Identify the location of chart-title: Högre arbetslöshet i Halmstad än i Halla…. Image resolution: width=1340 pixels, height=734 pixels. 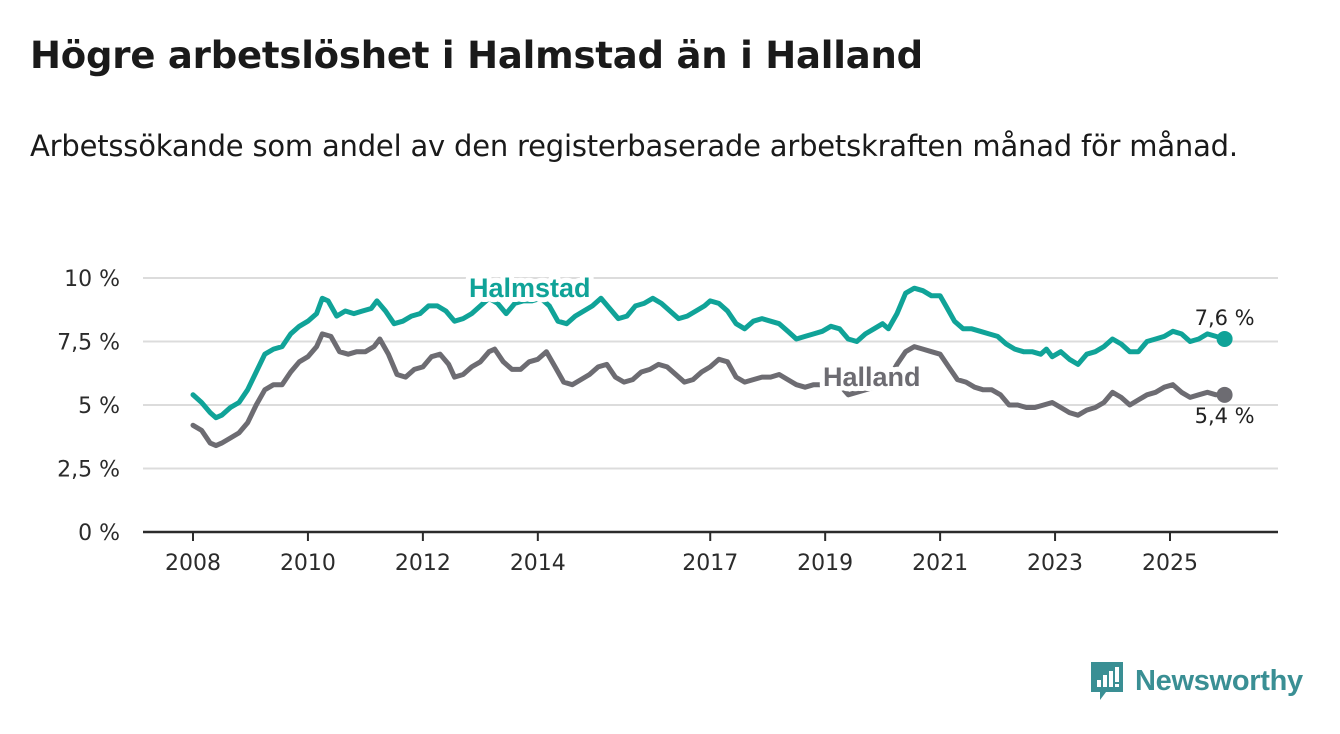
(476, 55).